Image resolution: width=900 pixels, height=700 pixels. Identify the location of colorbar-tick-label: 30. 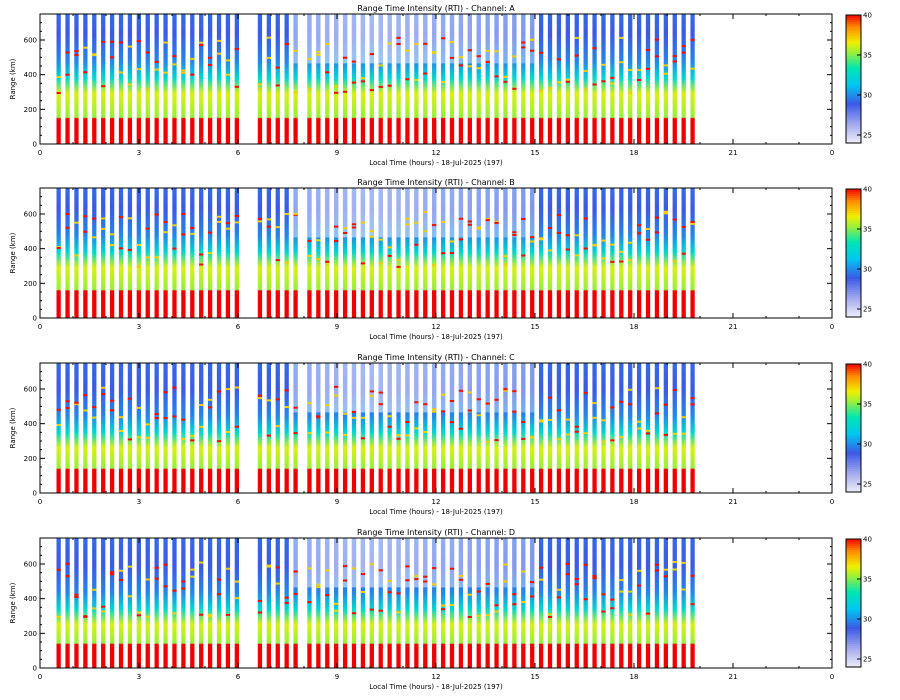
(867, 445).